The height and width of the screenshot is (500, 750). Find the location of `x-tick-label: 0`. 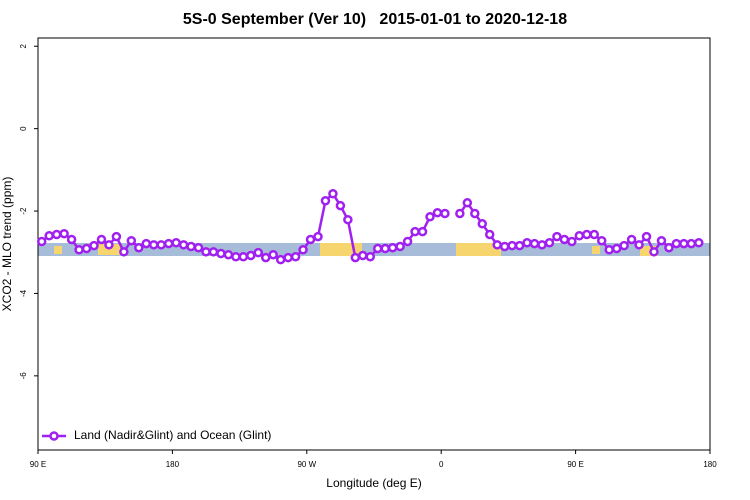

x-tick-label: 0 is located at coordinates (441, 464).